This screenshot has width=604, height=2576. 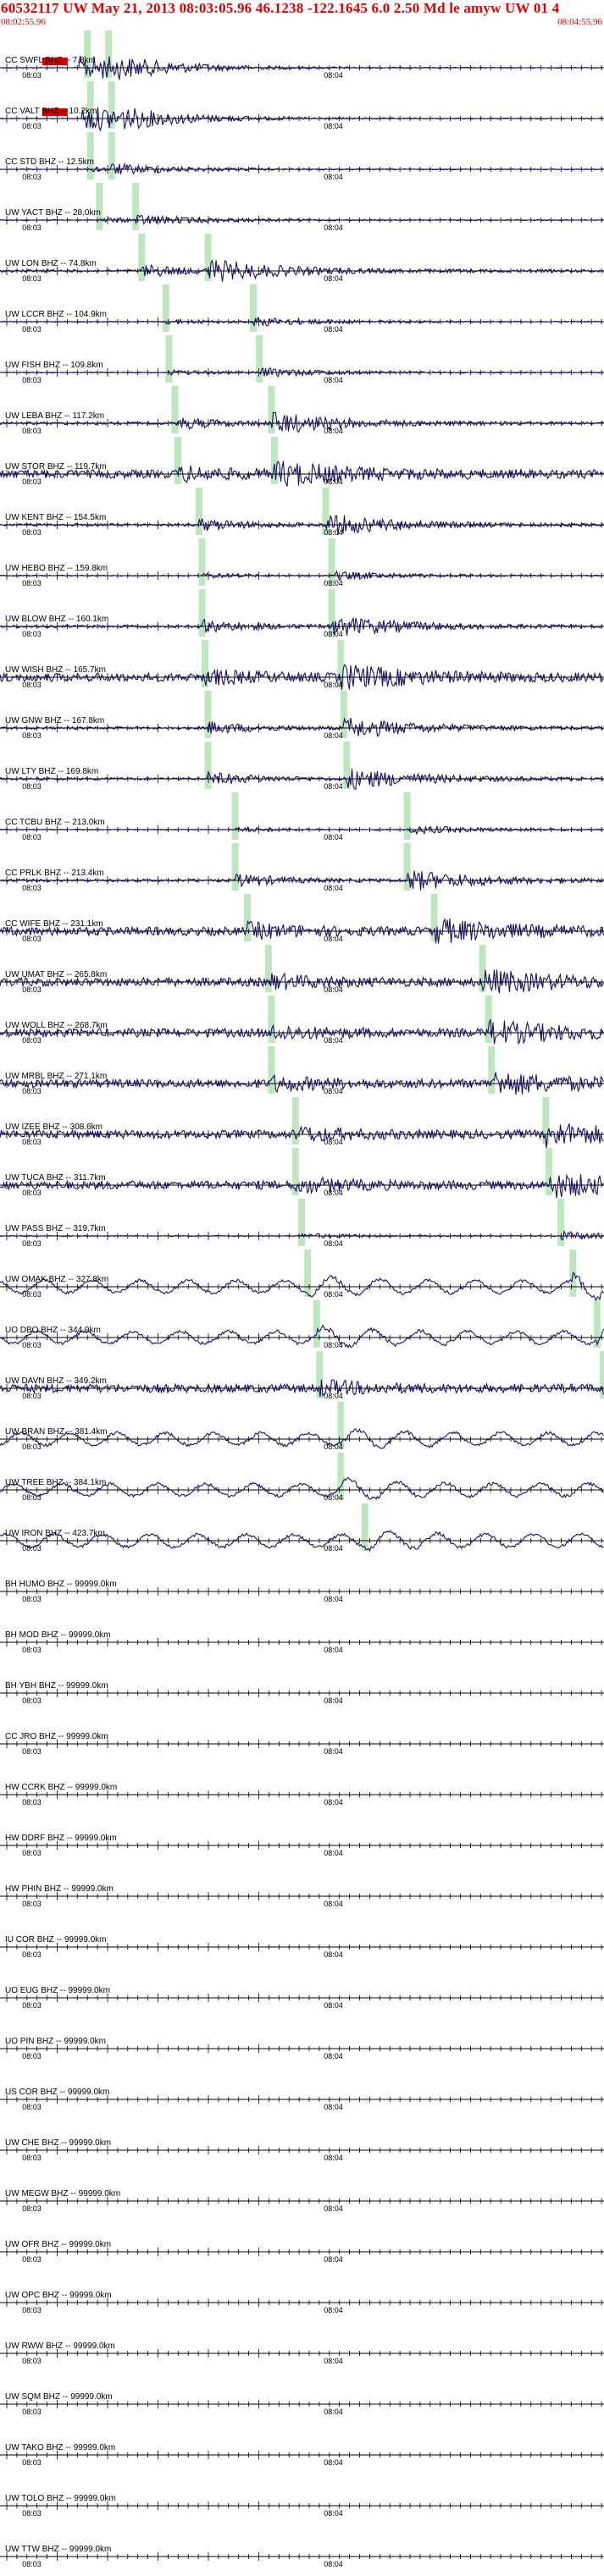 What do you see at coordinates (302, 360) in the screenshot?
I see `trace-row: UW FISH BHZ -- 109.8km 08:03 08:04` at bounding box center [302, 360].